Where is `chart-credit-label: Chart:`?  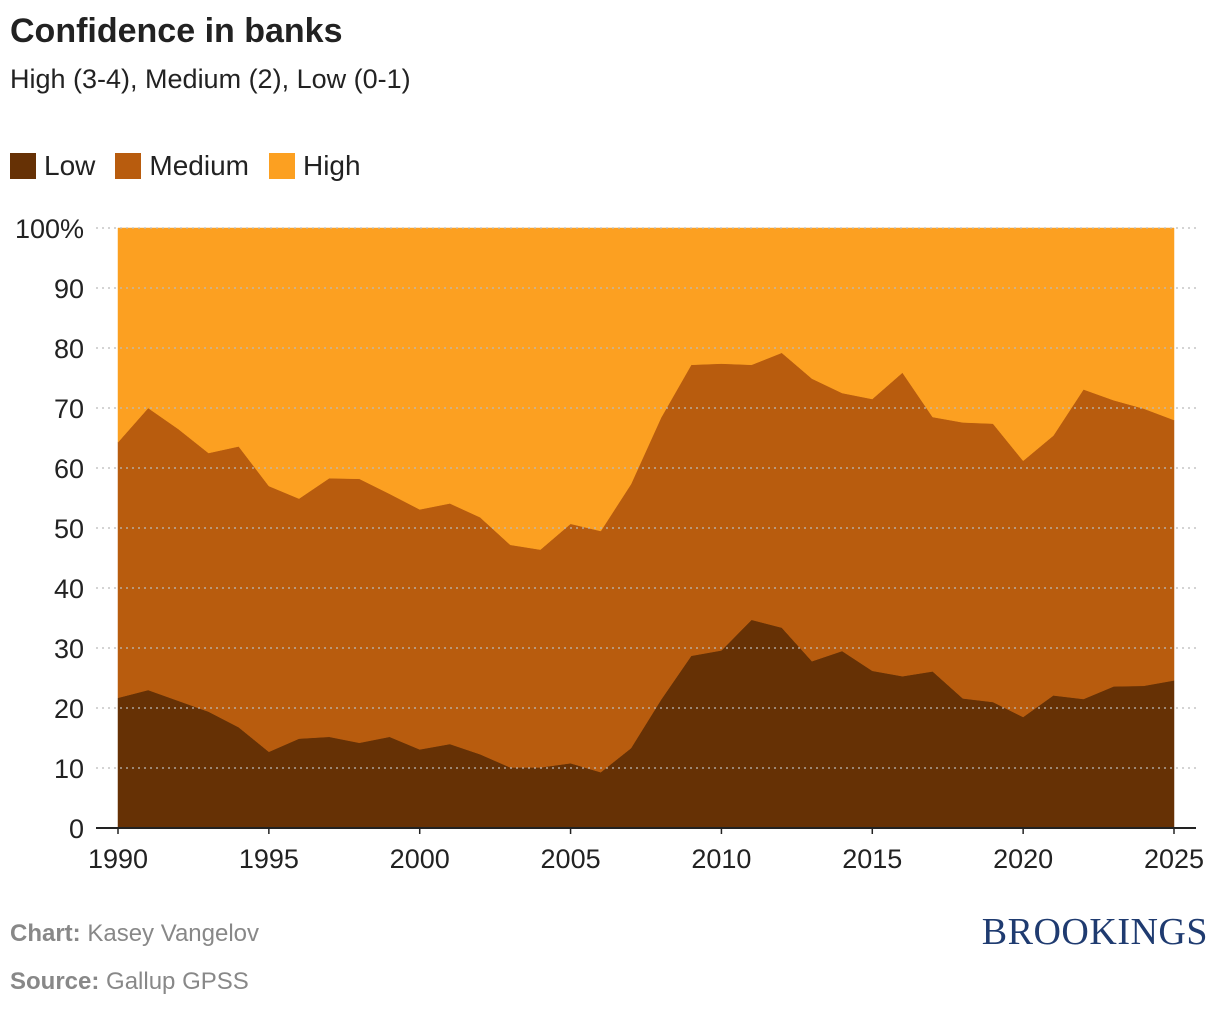 chart-credit-label: Chart: is located at coordinates (45, 933).